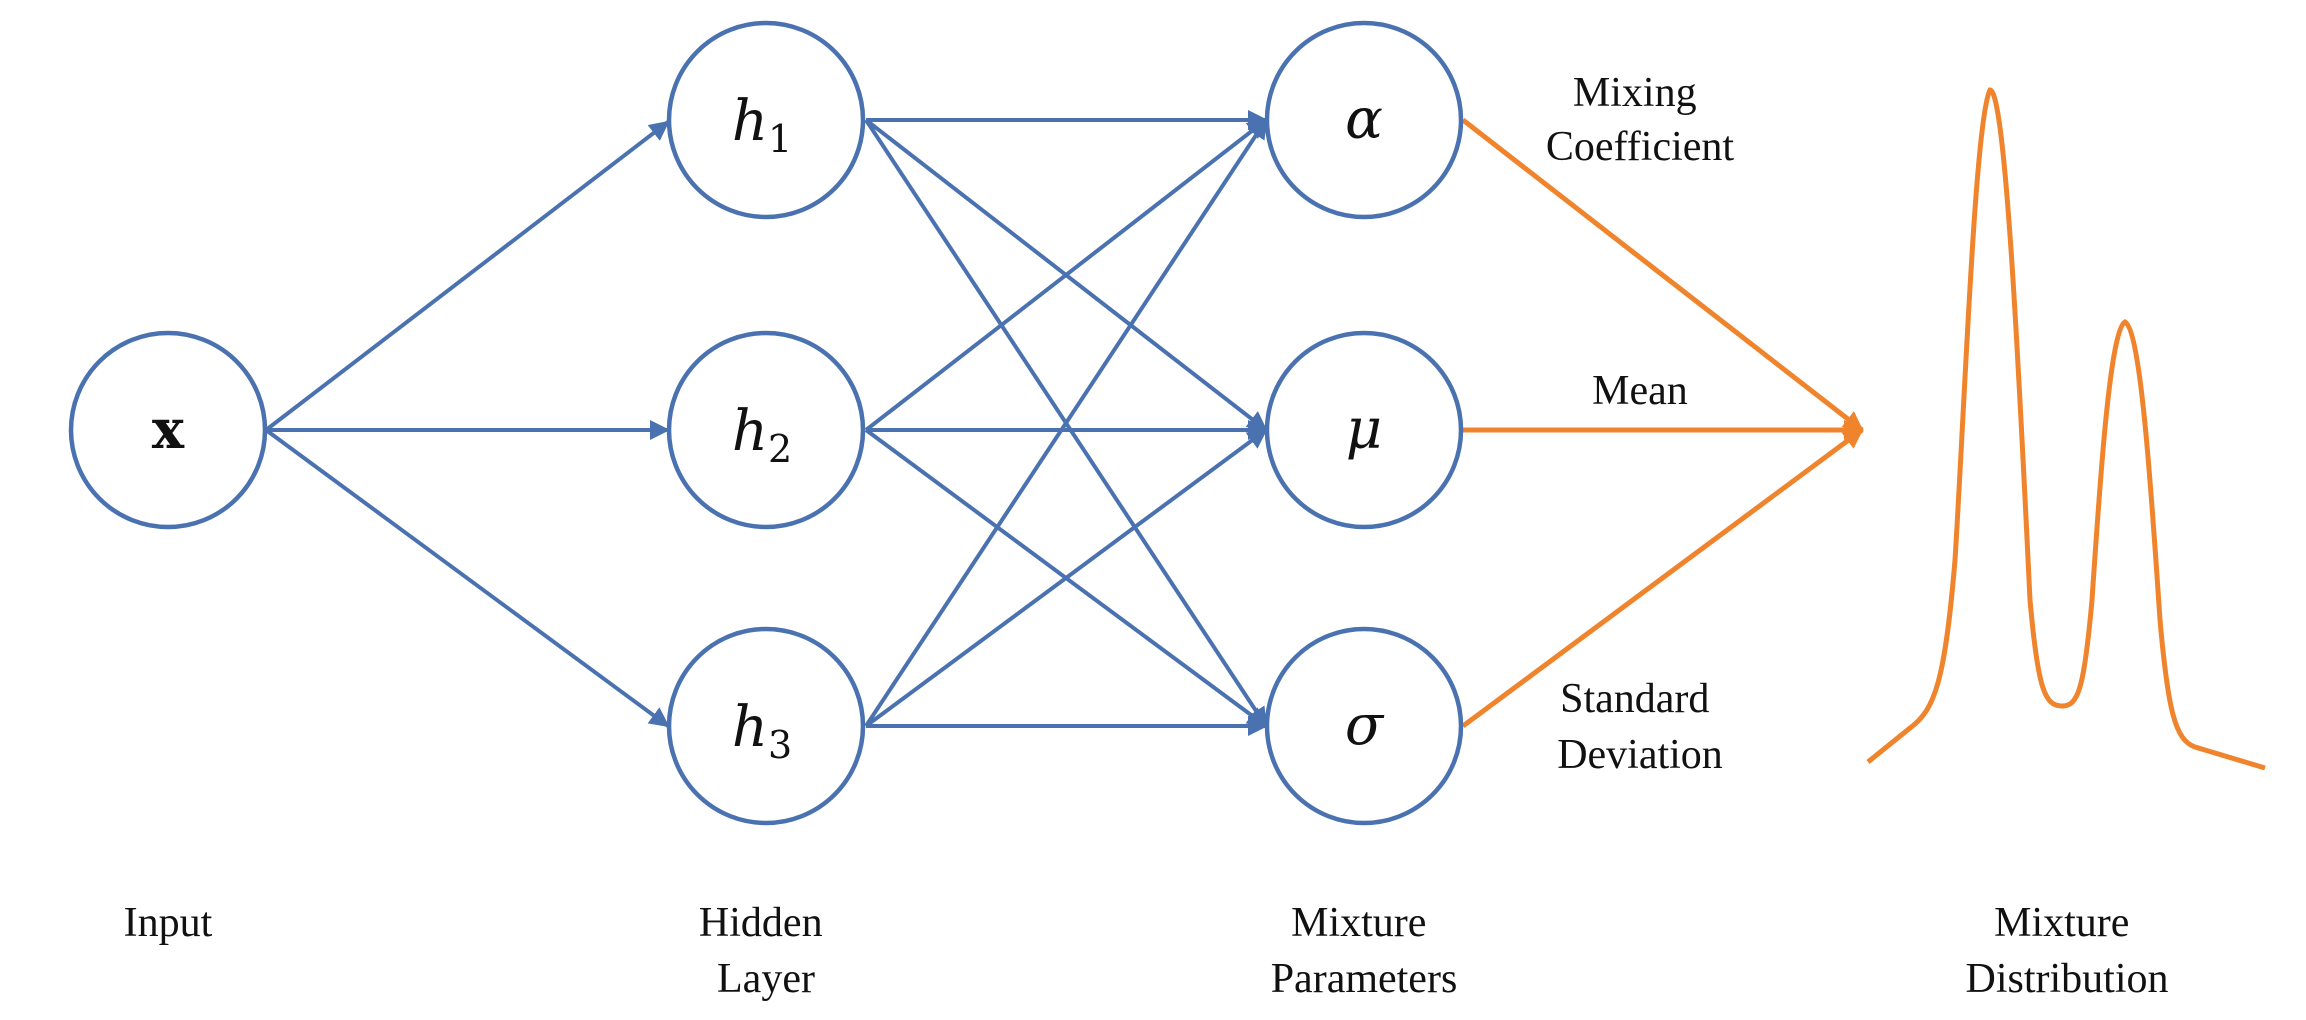 This screenshot has width=2306, height=1020. I want to click on param-node-sigma: σ, so click(1364, 726).